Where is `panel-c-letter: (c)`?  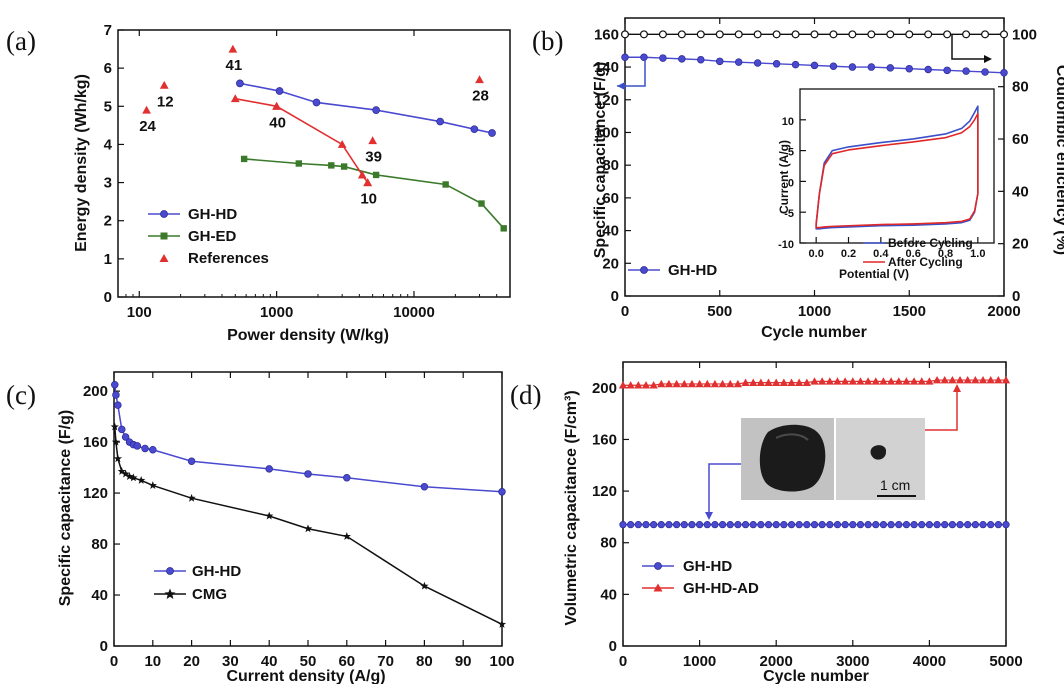
panel-c-letter: (c) is located at coordinates (21, 395).